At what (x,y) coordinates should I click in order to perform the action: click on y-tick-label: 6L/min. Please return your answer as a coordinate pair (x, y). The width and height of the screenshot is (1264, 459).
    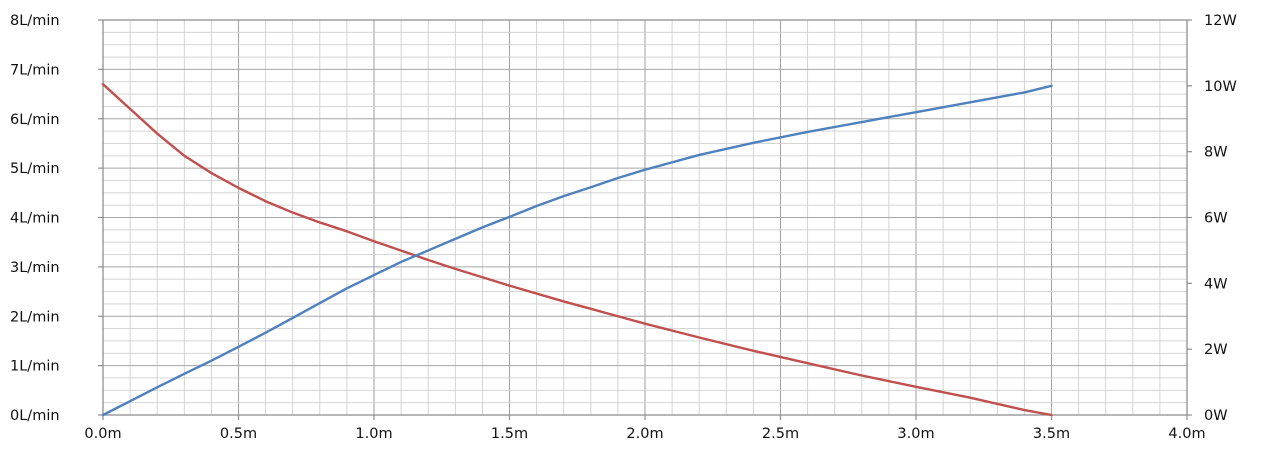
    Looking at the image, I should click on (35, 120).